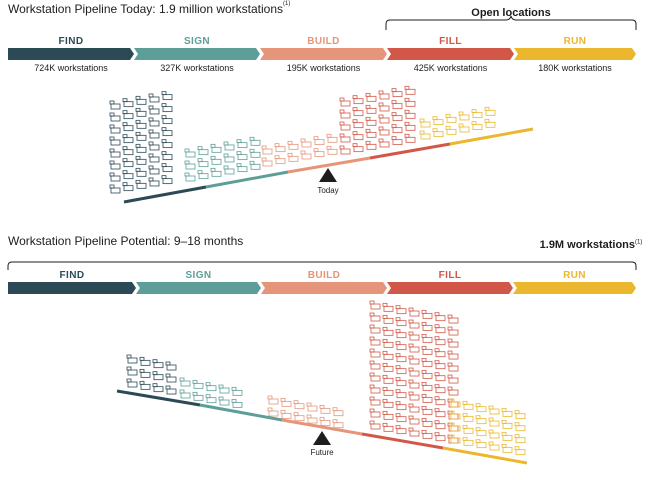  What do you see at coordinates (575, 54) in the screenshot?
I see `run-arrow` at bounding box center [575, 54].